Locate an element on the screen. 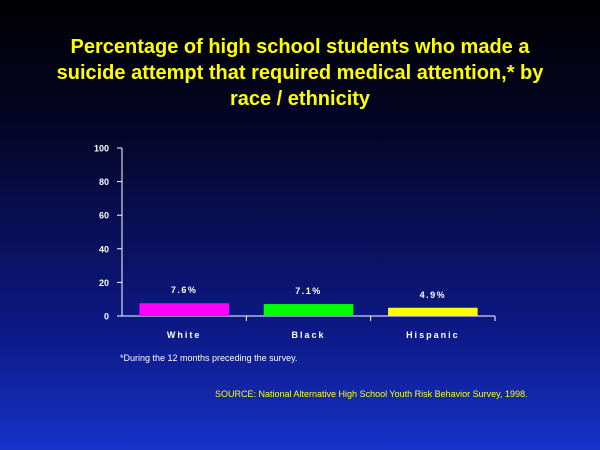 Image resolution: width=600 pixels, height=450 pixels. y-tick-label: 80 is located at coordinates (104, 182).